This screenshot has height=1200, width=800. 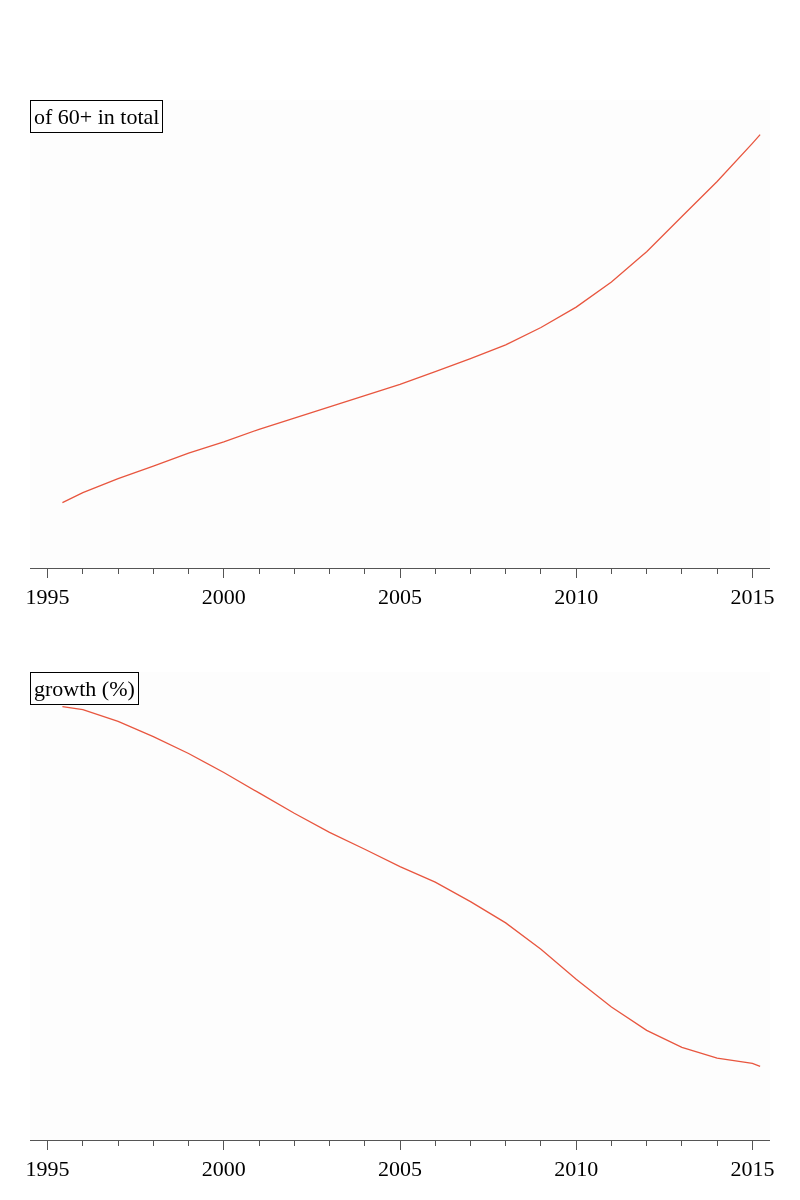 What do you see at coordinates (84, 688) in the screenshot?
I see `chart-title: growth (%)` at bounding box center [84, 688].